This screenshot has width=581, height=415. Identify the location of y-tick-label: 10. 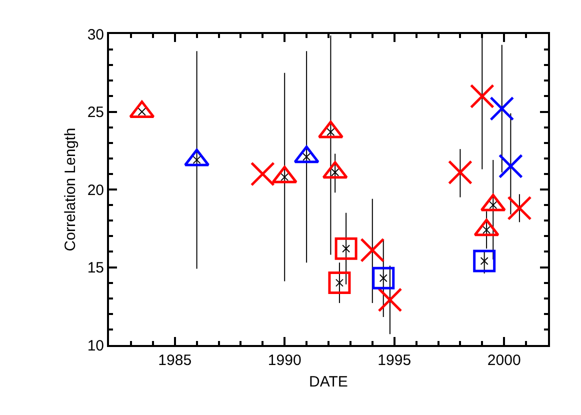
(95, 345).